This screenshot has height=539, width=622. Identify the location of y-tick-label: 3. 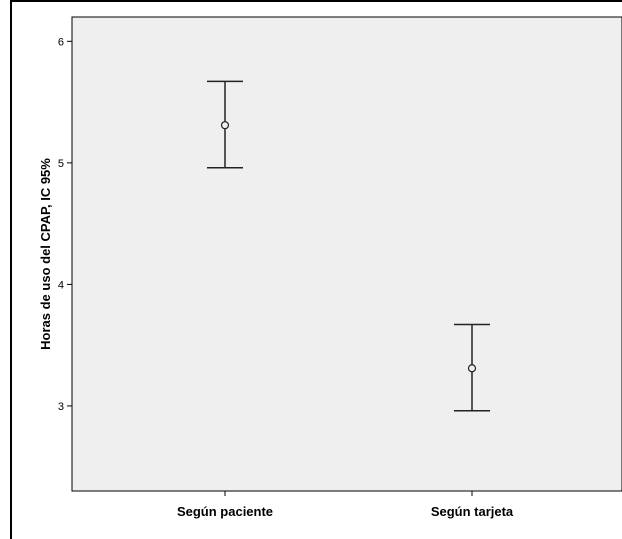
(61, 407).